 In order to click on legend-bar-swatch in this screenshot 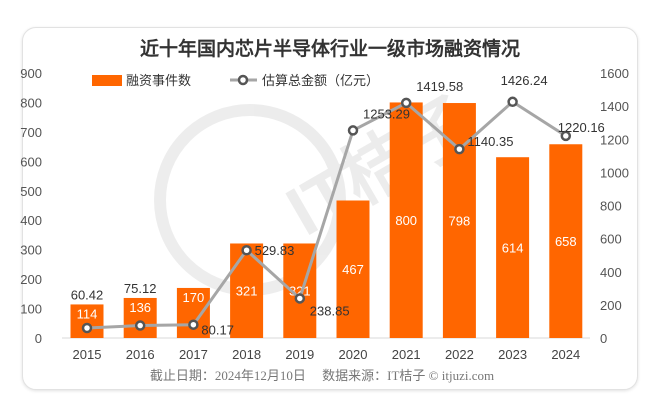, I will do `click(107, 80)`.